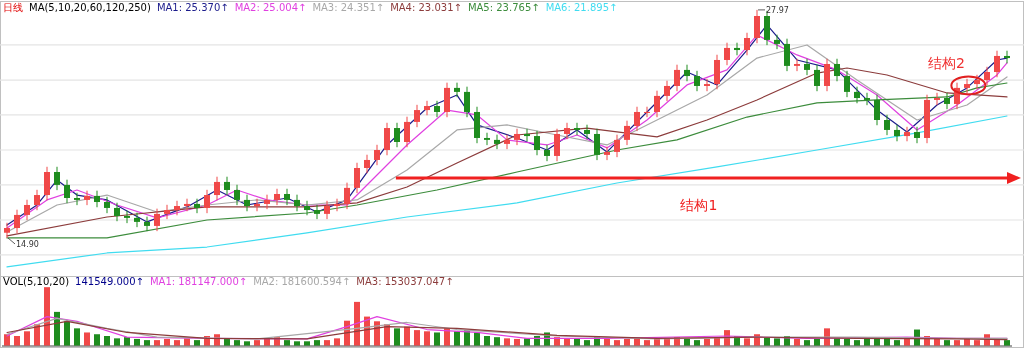 This screenshot has height=348, width=1024. What do you see at coordinates (699, 204) in the screenshot?
I see `ref-line-label: 结构1` at bounding box center [699, 204].